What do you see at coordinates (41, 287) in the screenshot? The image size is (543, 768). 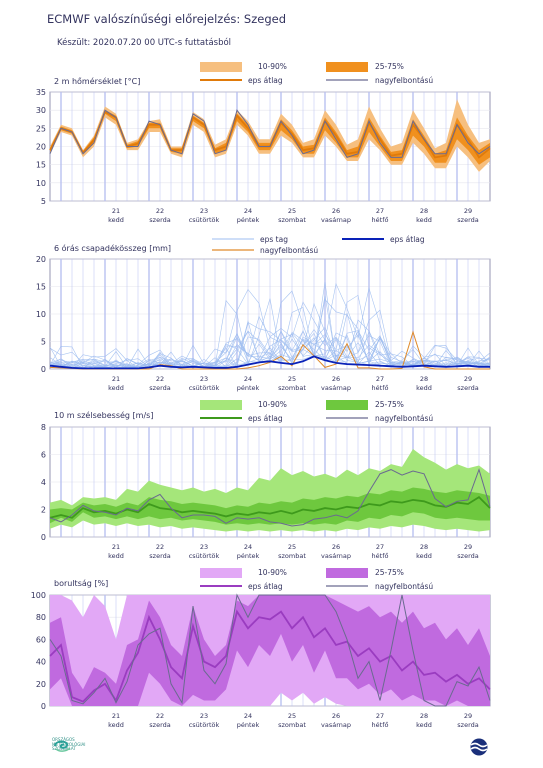 I see `y-tick-label: 15` at bounding box center [41, 287].